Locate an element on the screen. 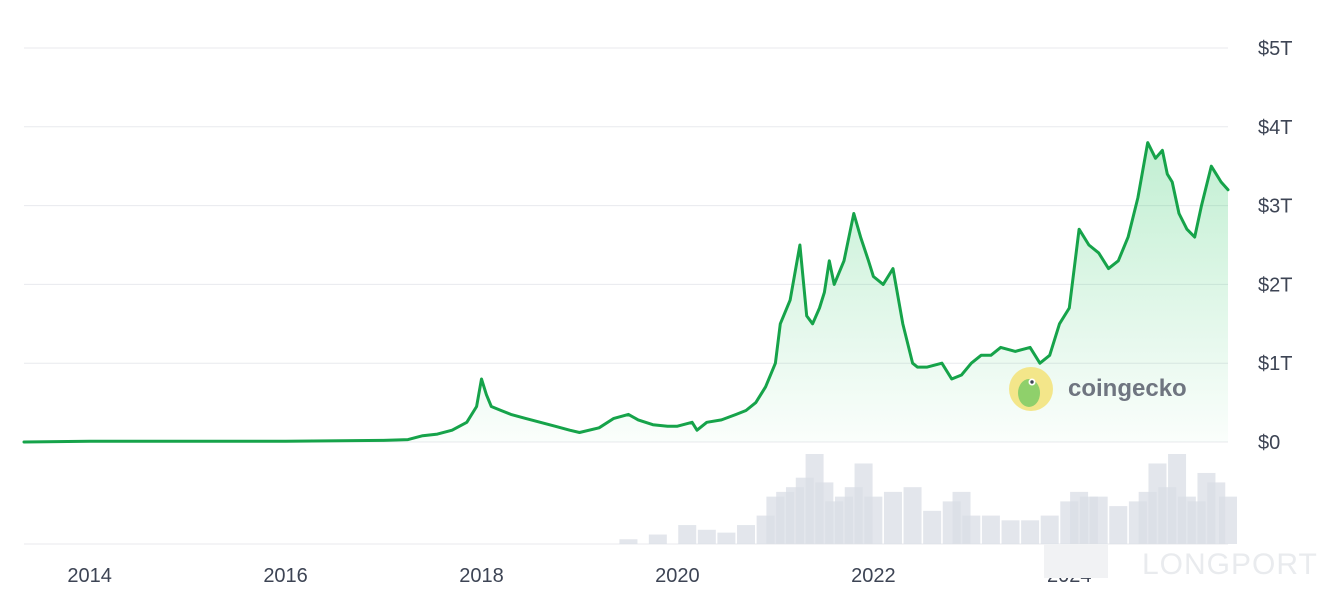  x-axis-ticks: 201420162018202020222024 is located at coordinates (579, 576).